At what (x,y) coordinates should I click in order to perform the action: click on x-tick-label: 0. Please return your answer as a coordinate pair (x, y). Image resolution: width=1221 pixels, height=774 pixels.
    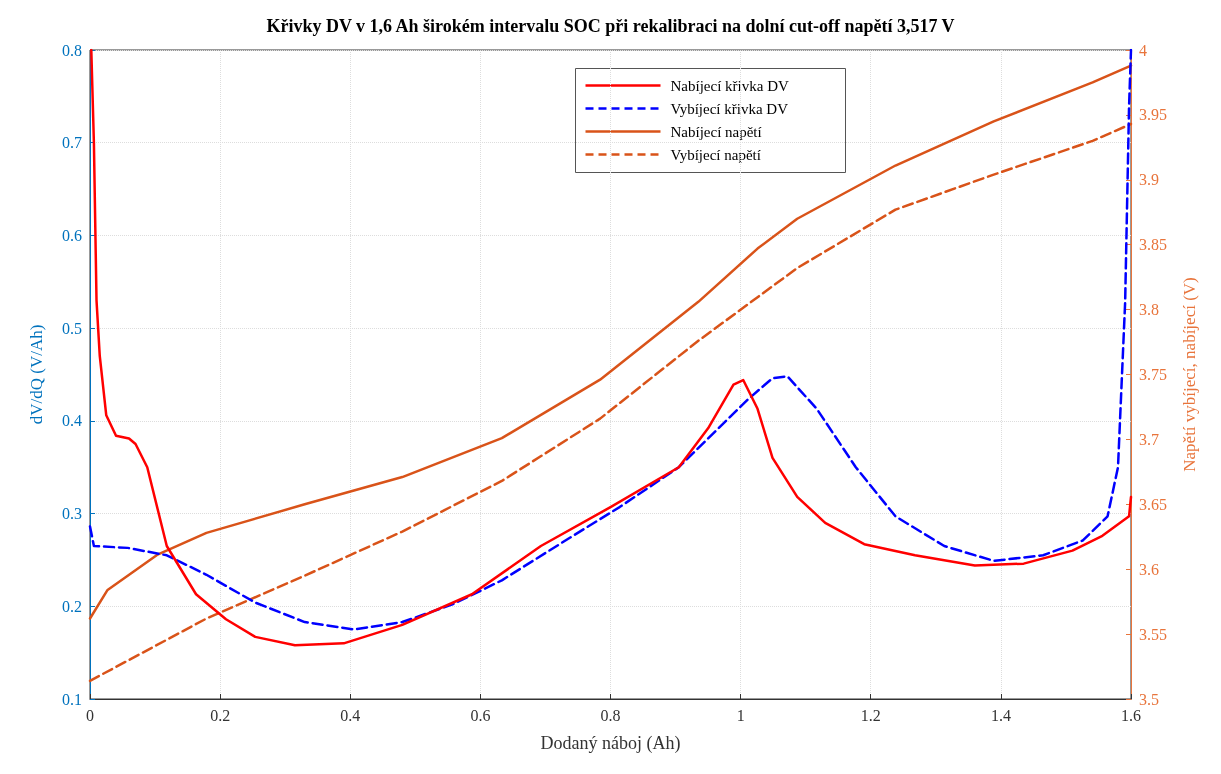
    Looking at the image, I should click on (90, 715).